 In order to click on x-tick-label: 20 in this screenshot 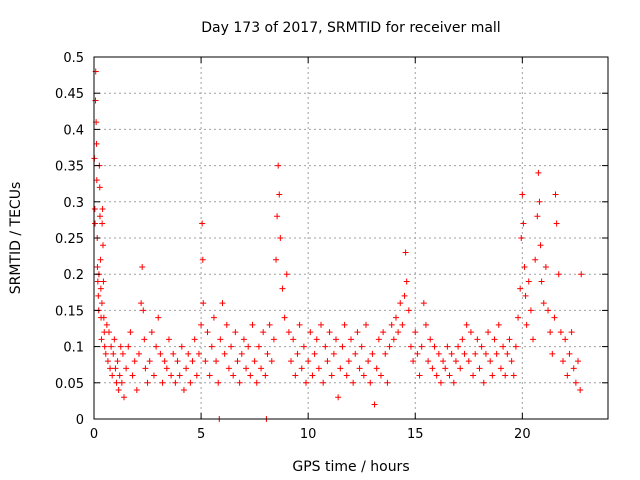, I will do `click(522, 434)`.